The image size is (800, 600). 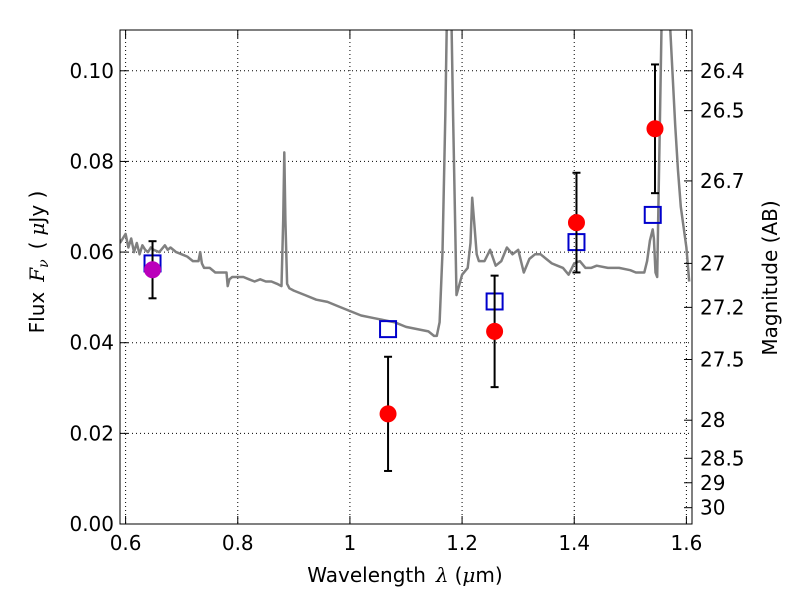 What do you see at coordinates (91, 343) in the screenshot?
I see `y-tick-label: 0.04` at bounding box center [91, 343].